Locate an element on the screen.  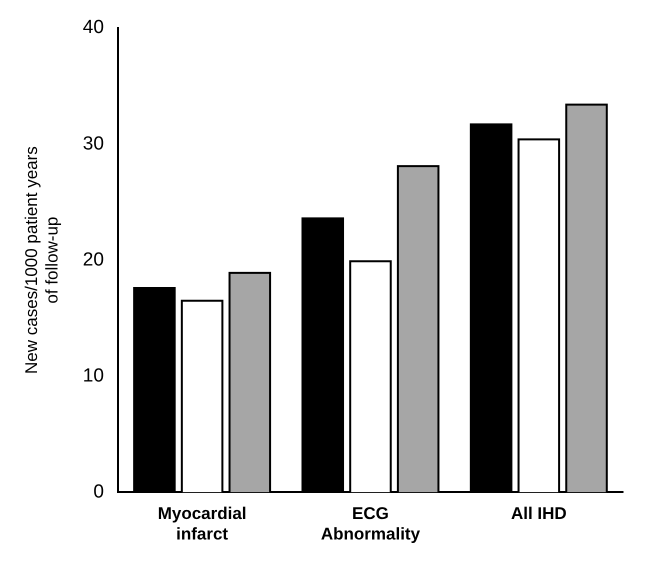
y-tick-label: 40 is located at coordinates (93, 27).